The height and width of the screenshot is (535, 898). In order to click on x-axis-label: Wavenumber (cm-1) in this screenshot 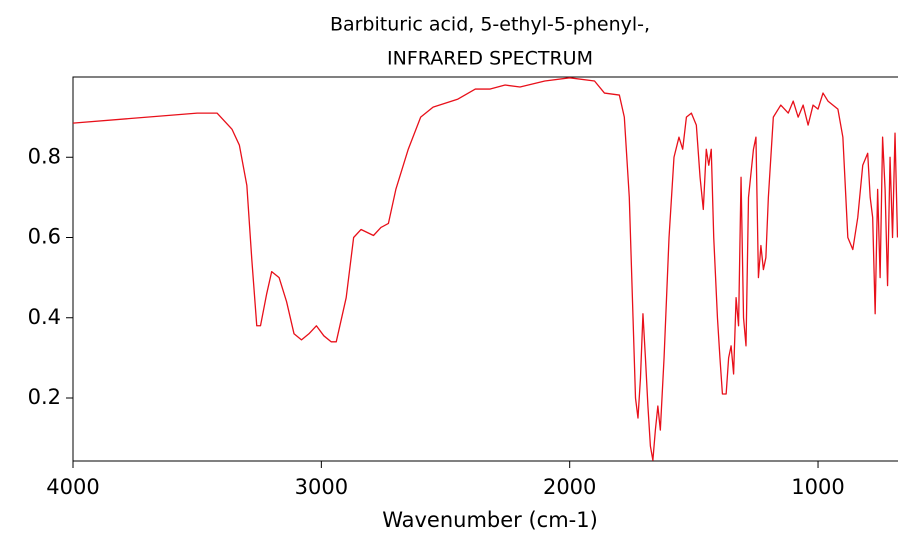, I will do `click(490, 520)`.